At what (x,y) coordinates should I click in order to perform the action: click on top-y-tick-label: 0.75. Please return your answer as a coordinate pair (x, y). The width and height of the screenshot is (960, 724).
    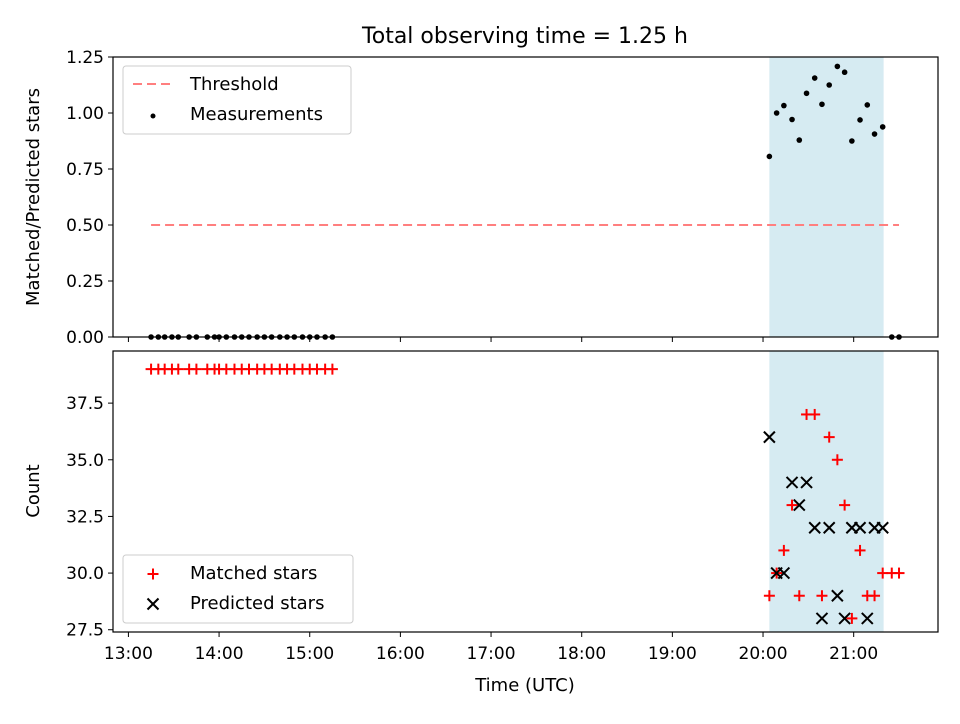
    Looking at the image, I should click on (85, 170).